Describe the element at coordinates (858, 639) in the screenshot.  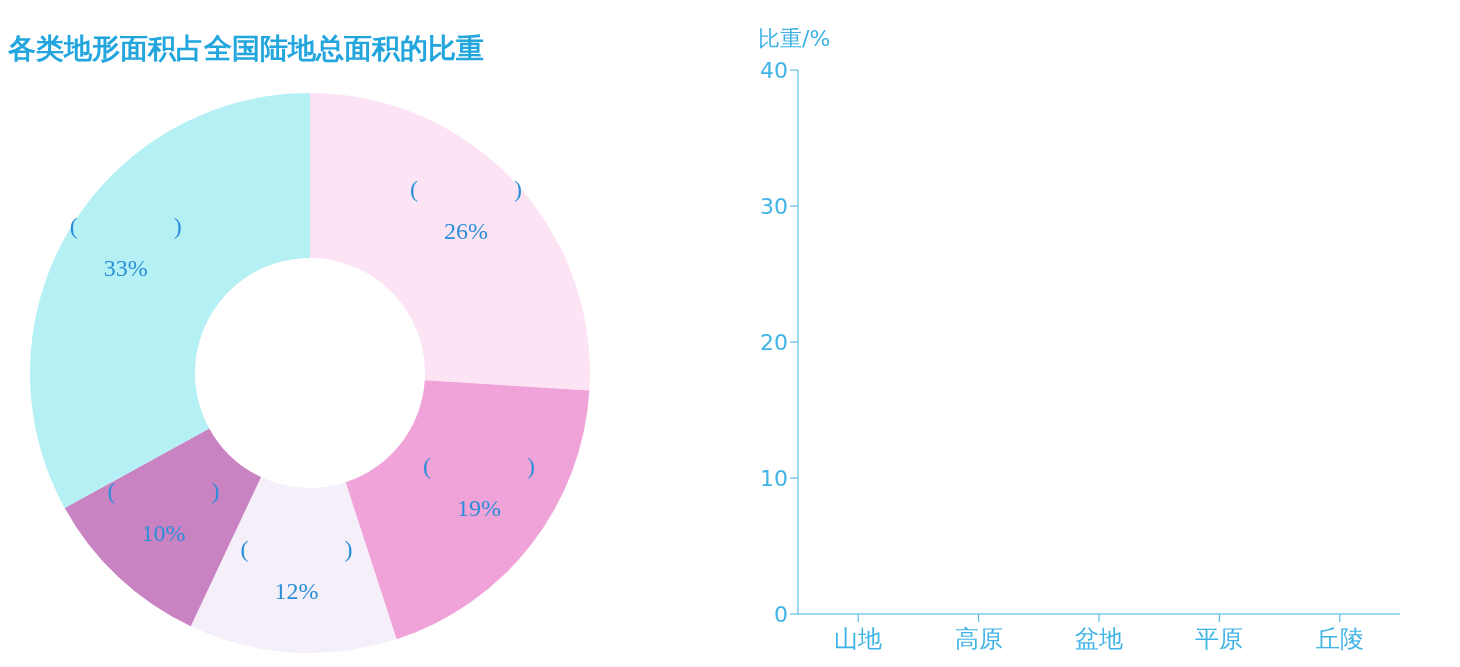
I see `x-tick-label: 山地` at that location.